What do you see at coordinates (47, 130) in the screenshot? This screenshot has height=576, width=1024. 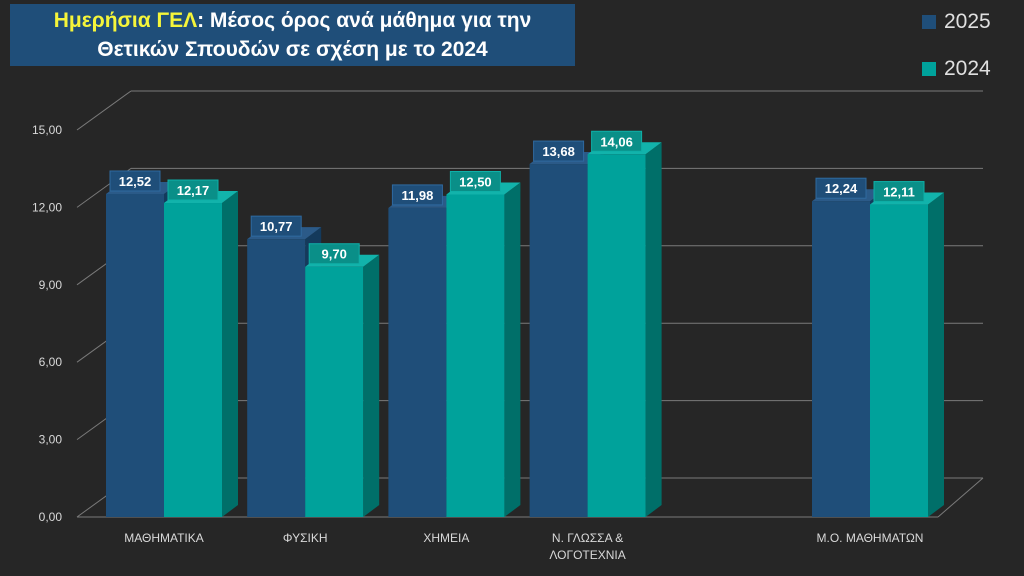 I see `y-tick-label: 15,00` at bounding box center [47, 130].